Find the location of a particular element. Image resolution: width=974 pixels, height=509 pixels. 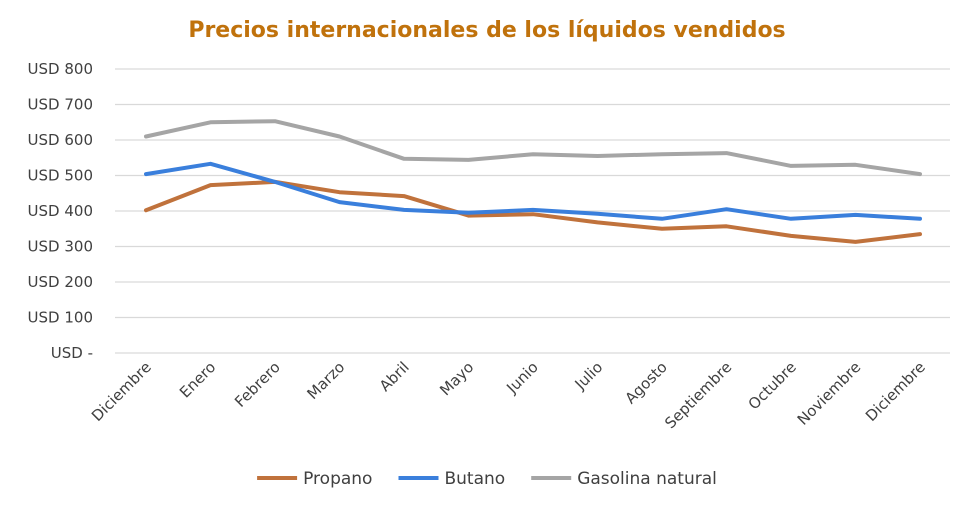

legend-item: Butano is located at coordinates (452, 479).